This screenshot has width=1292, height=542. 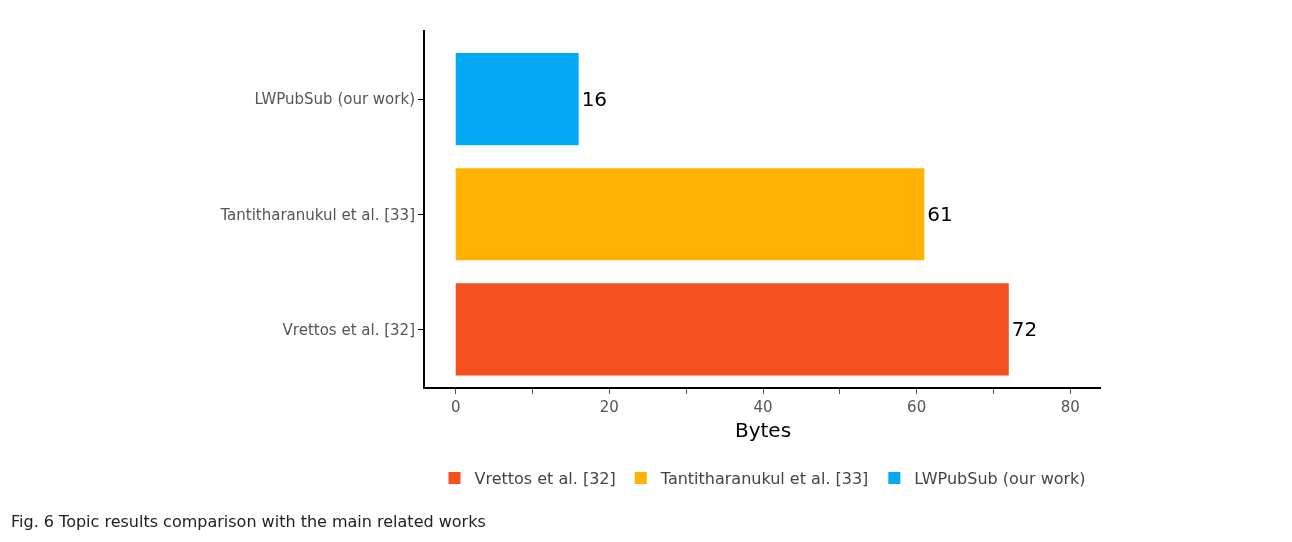 What do you see at coordinates (1024, 329) in the screenshot?
I see `data-label: 72` at bounding box center [1024, 329].